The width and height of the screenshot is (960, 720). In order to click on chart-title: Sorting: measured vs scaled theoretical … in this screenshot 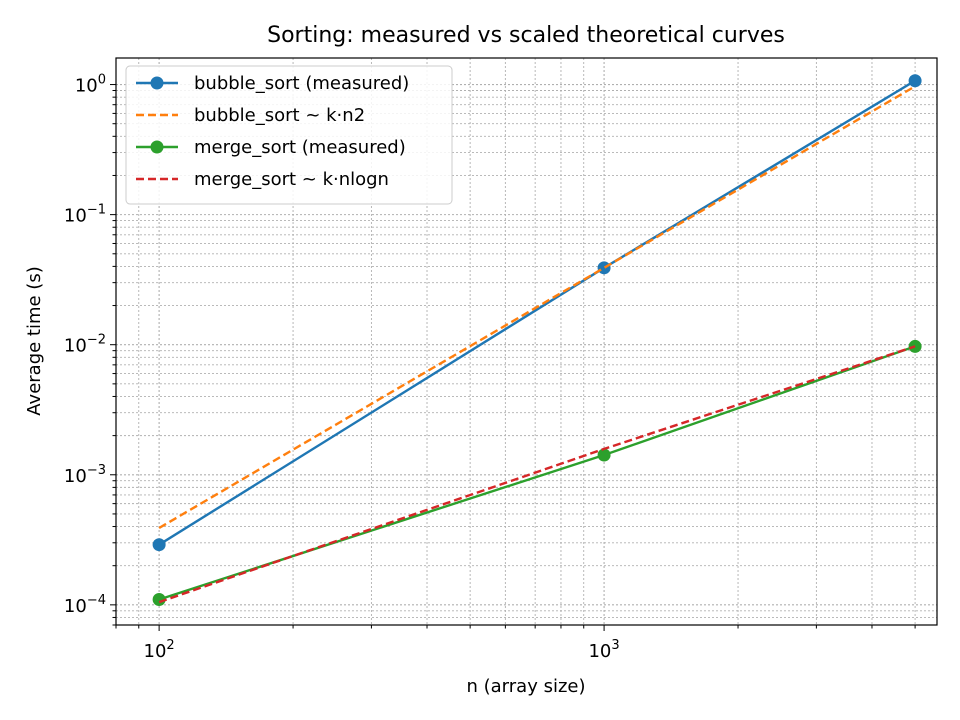, I will do `click(526, 35)`.